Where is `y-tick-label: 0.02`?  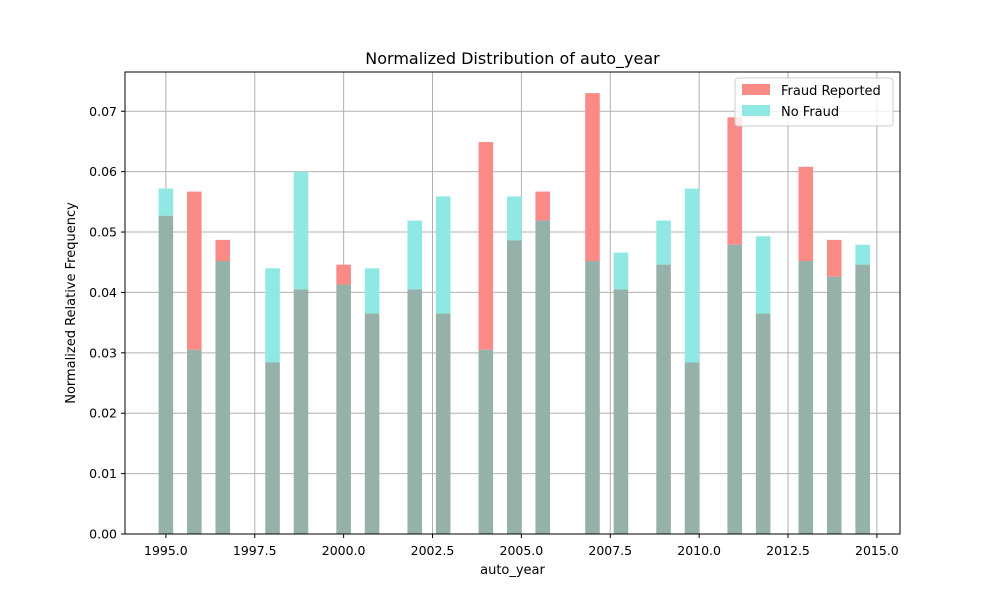 y-tick-label: 0.02 is located at coordinates (103, 413).